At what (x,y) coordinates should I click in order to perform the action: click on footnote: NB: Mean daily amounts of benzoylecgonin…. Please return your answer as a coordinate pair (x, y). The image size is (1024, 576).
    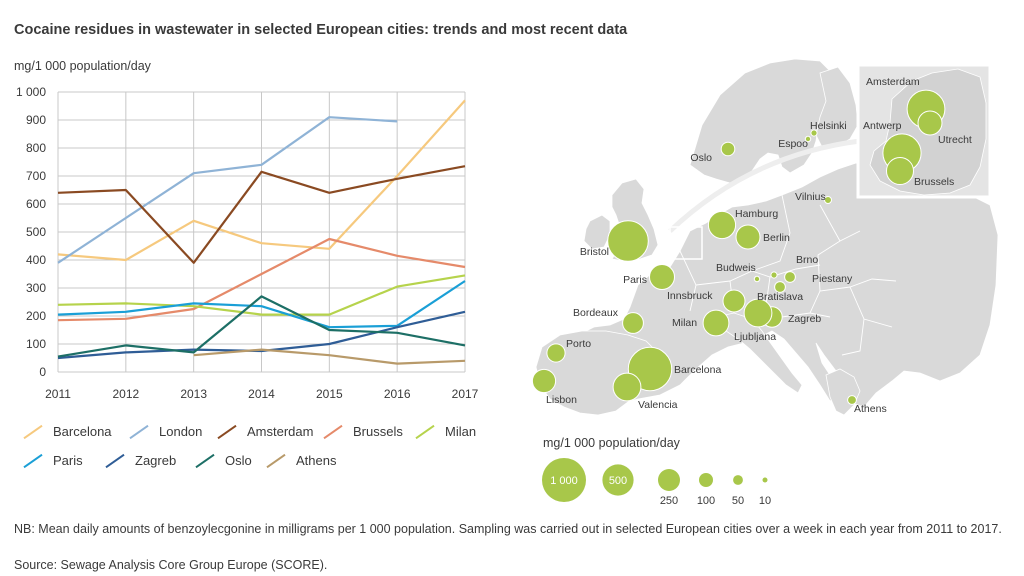
    Looking at the image, I should click on (508, 529).